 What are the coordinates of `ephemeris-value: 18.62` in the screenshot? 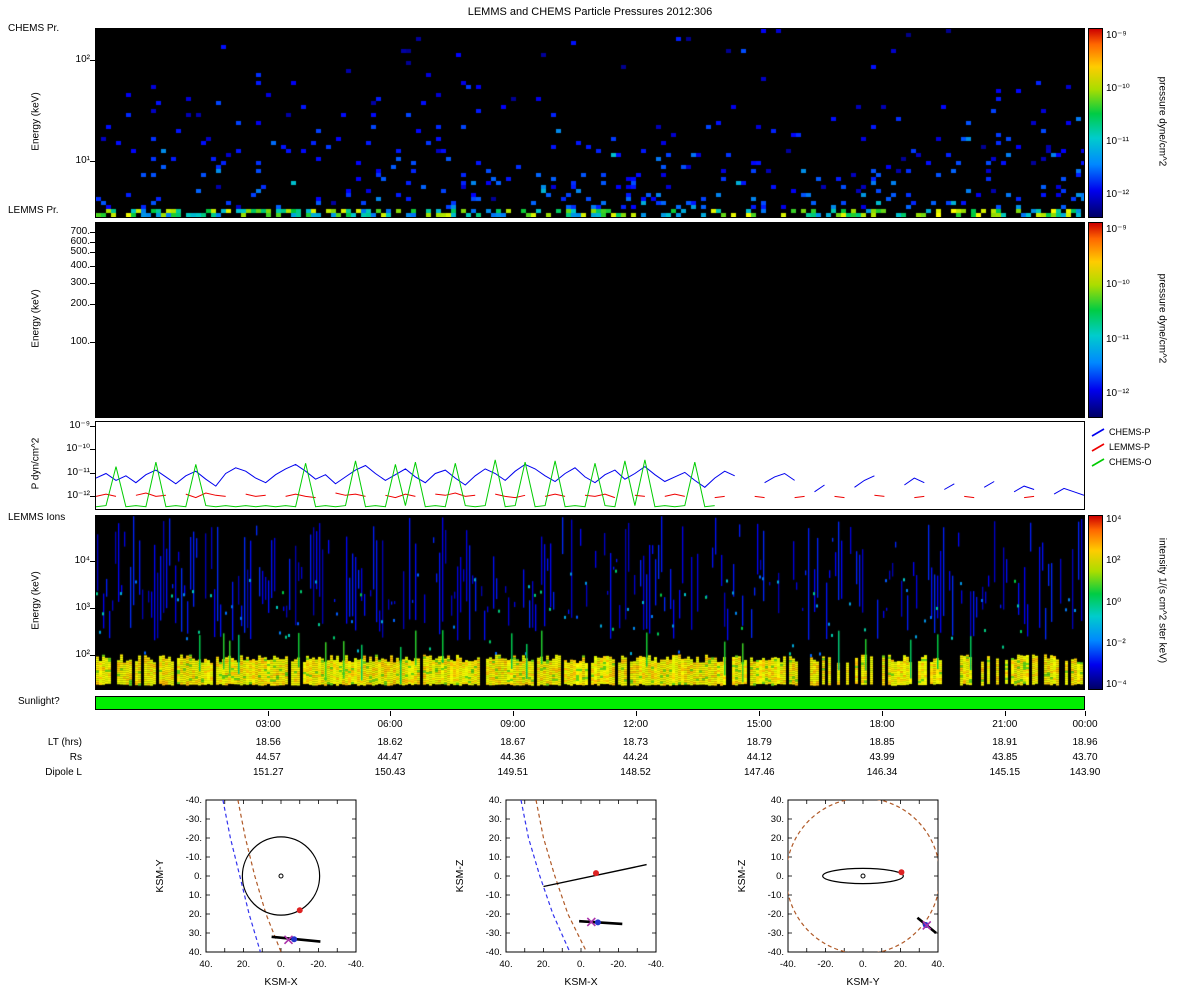 It's located at (390, 742).